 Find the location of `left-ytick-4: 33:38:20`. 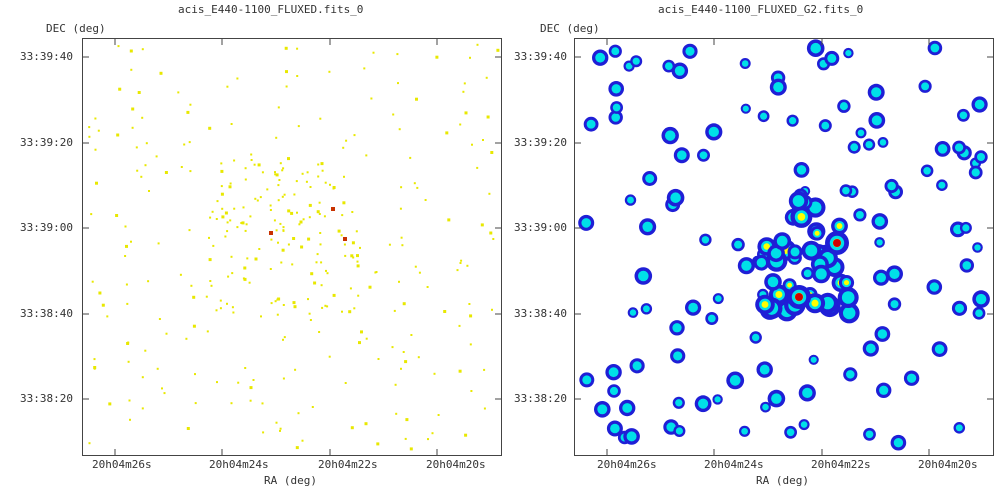

left-ytick-4: 33:38:20 is located at coordinates (46, 398).